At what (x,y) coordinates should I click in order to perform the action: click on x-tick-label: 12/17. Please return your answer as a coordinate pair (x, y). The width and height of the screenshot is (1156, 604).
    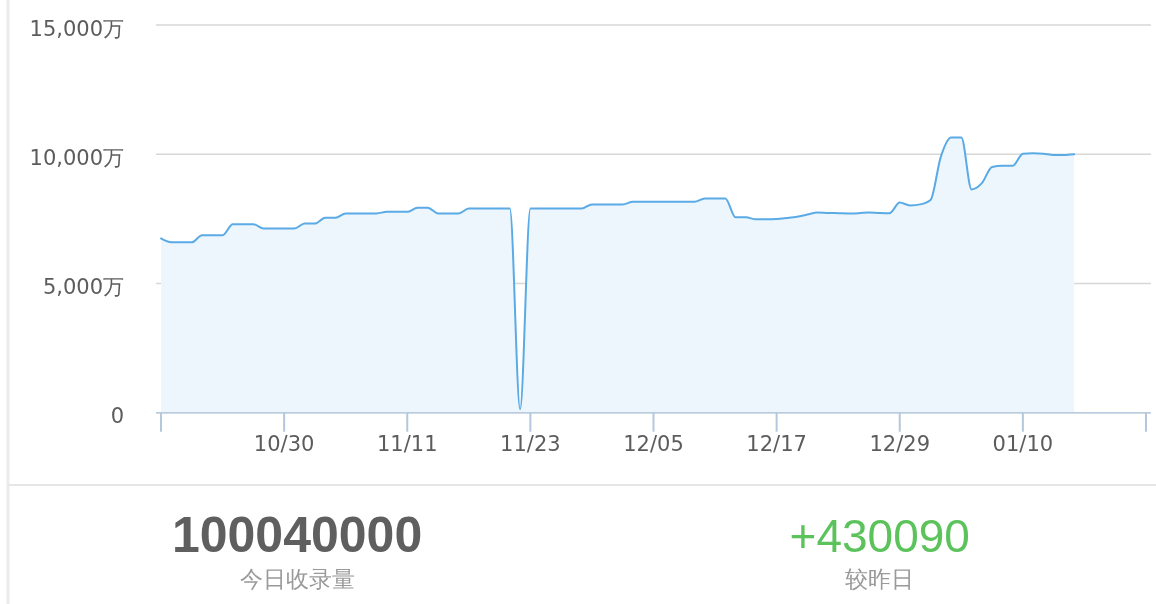
    Looking at the image, I should click on (776, 443).